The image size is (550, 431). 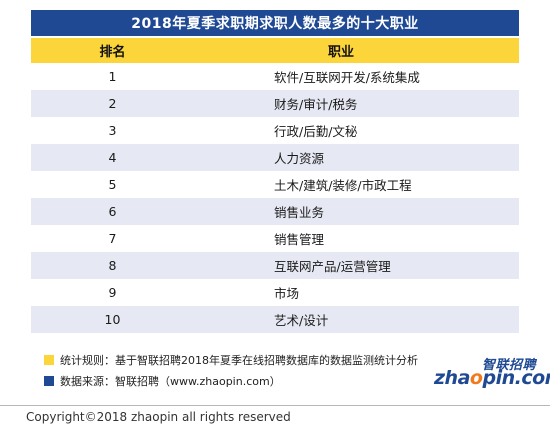 I want to click on table-row: 7 销售管理, so click(x=275, y=238).